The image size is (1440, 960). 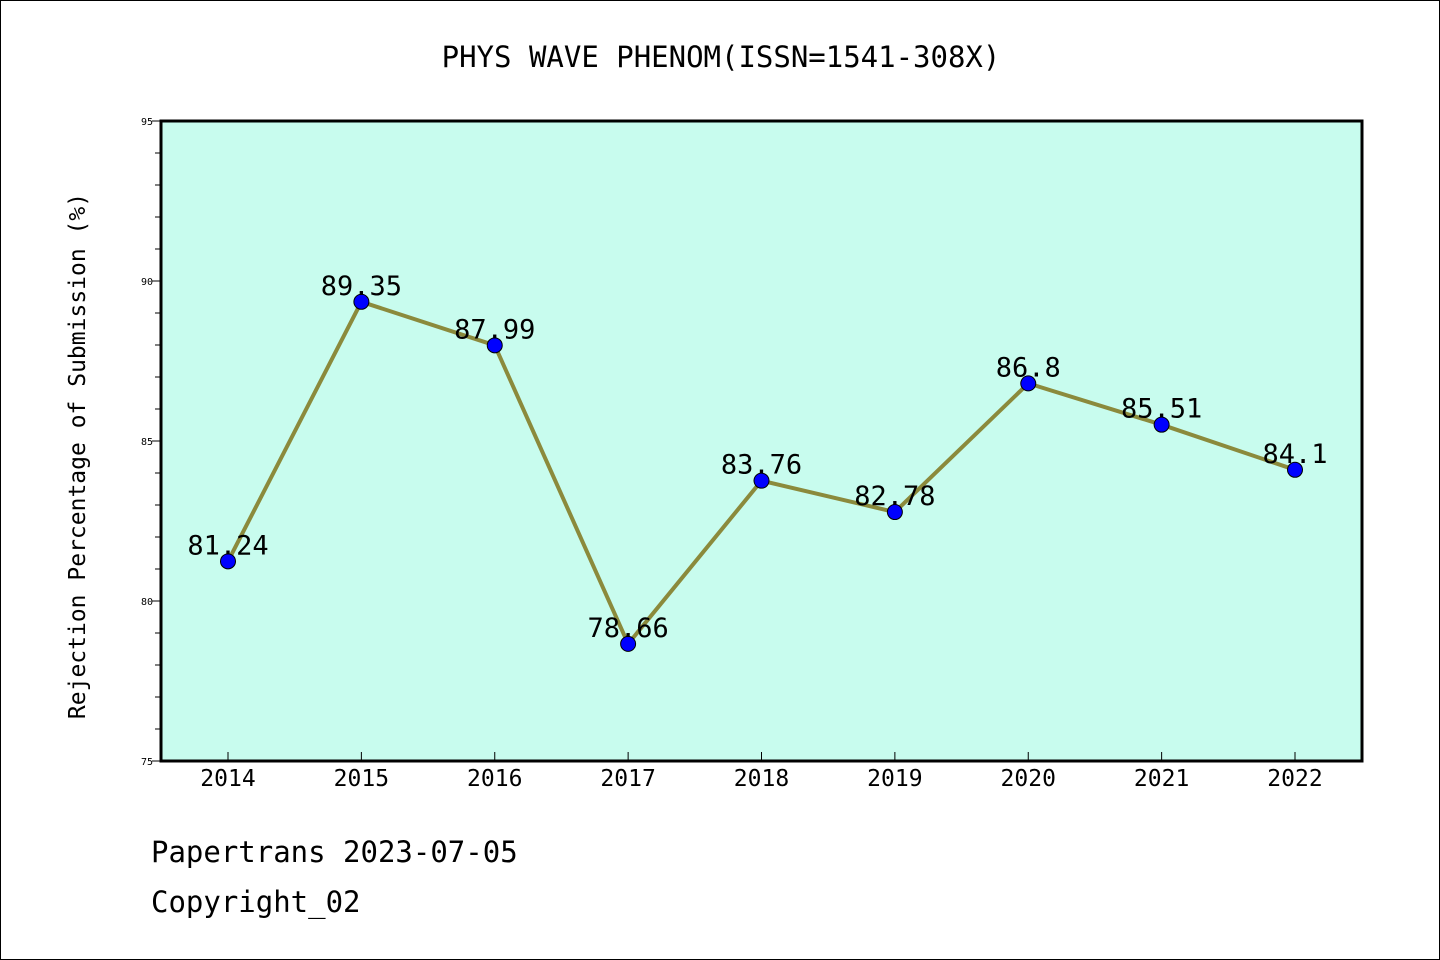 What do you see at coordinates (1028, 367) in the screenshot?
I see `data-label: 86.8` at bounding box center [1028, 367].